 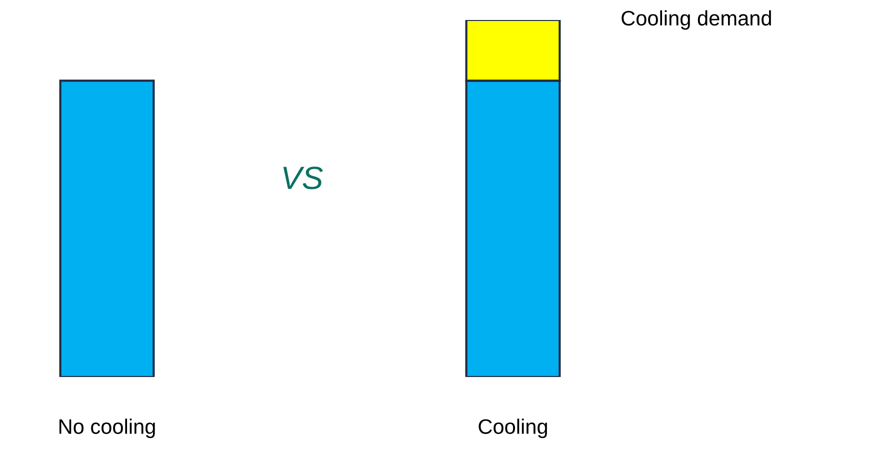 I want to click on x-tick-label: No cooling, so click(x=107, y=428).